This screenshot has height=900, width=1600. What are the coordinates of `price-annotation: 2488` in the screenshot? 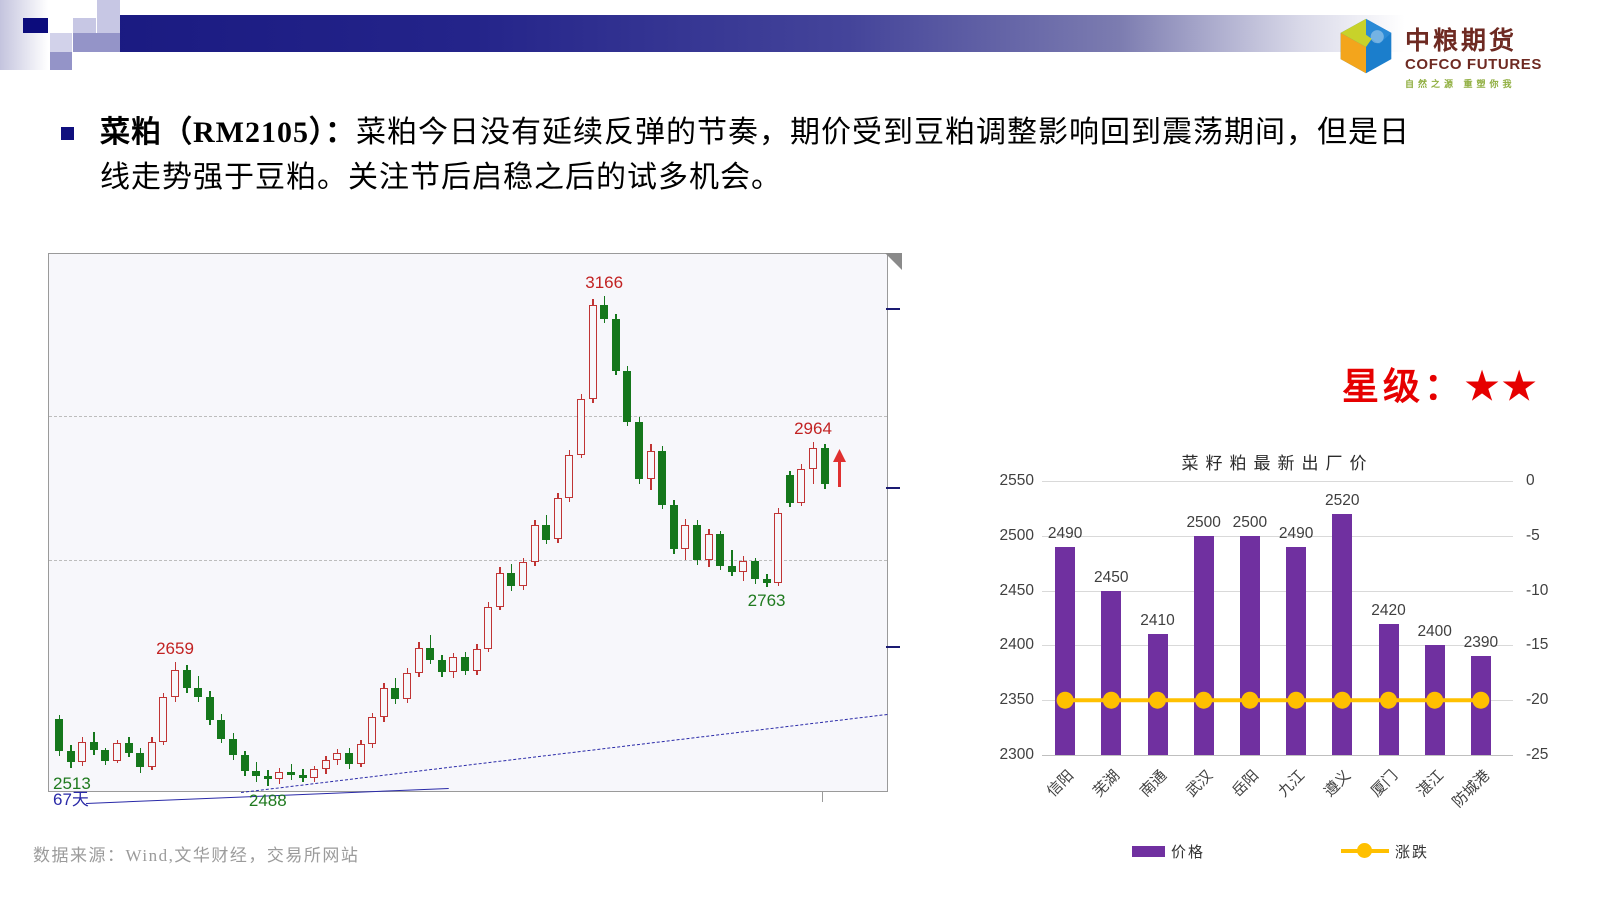 It's located at (267, 800).